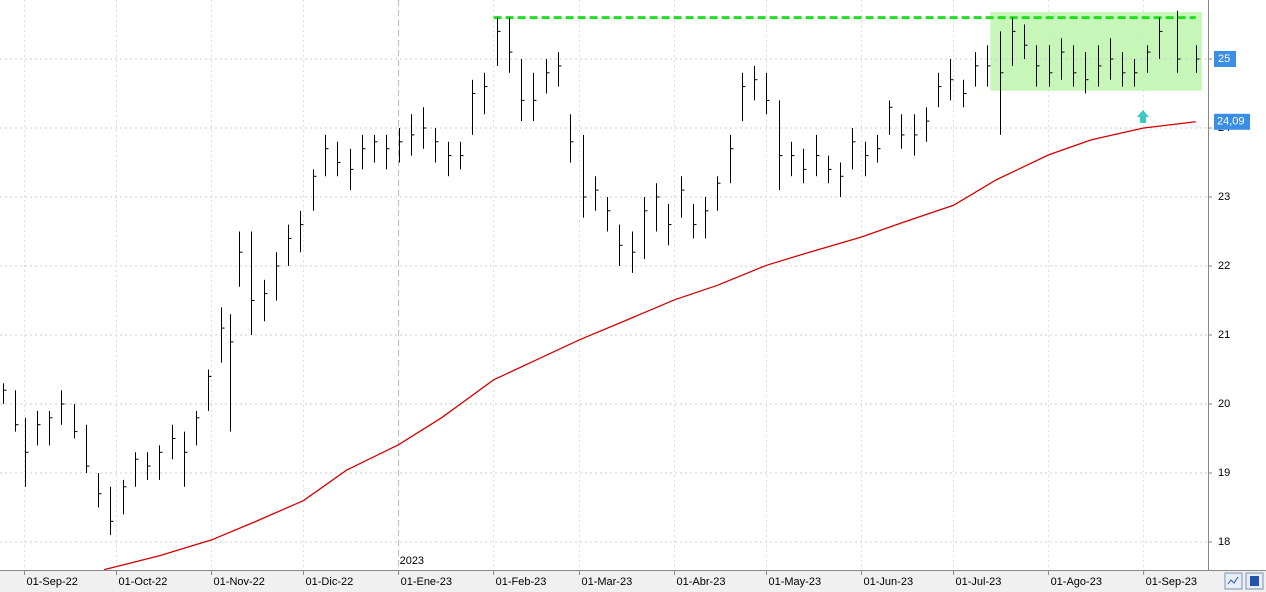 The image size is (1266, 592). Describe the element at coordinates (239, 582) in the screenshot. I see `x-tick-label: 01-Nov-22` at that location.